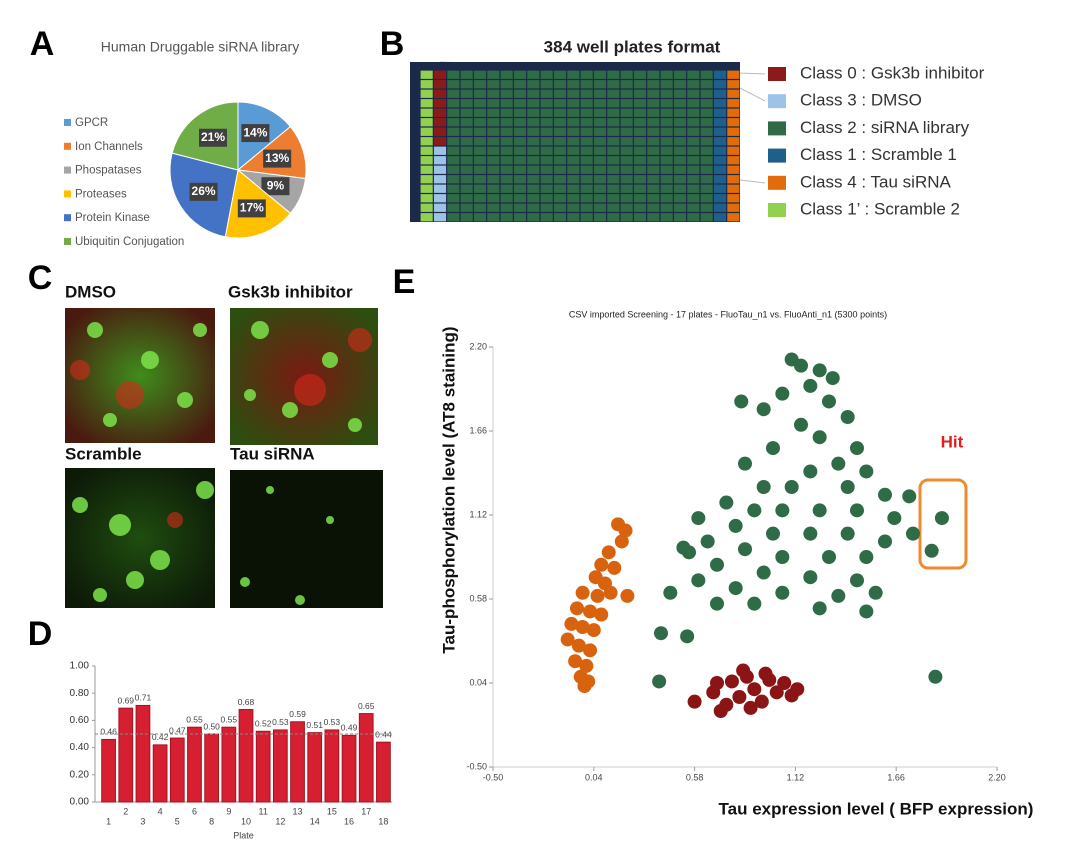 This screenshot has height=864, width=1082. What do you see at coordinates (101, 194) in the screenshot?
I see `legend-label: Proteases` at bounding box center [101, 194].